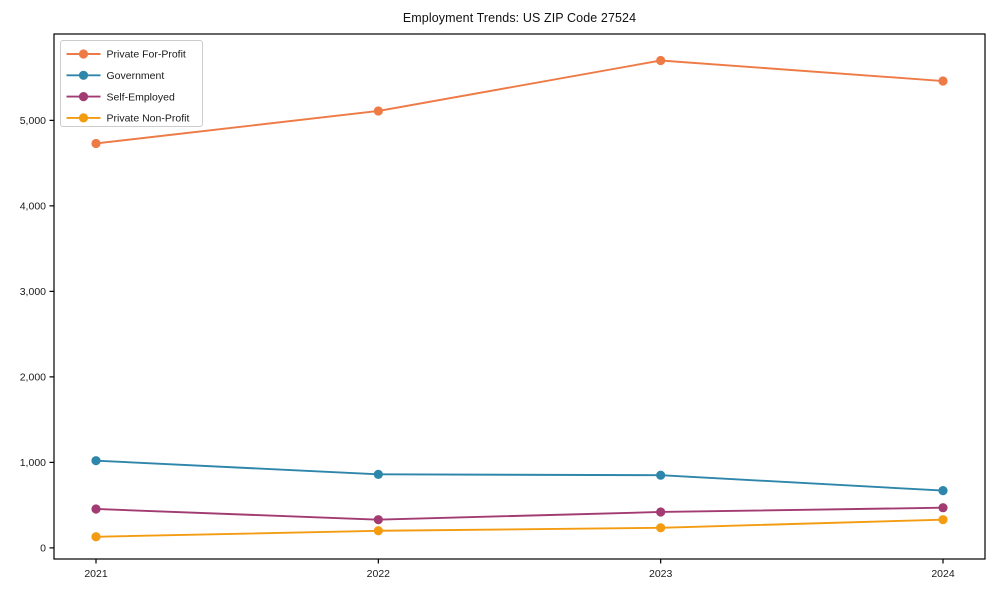 The width and height of the screenshot is (1000, 600). I want to click on legend-marker-dot-government, so click(83, 75).